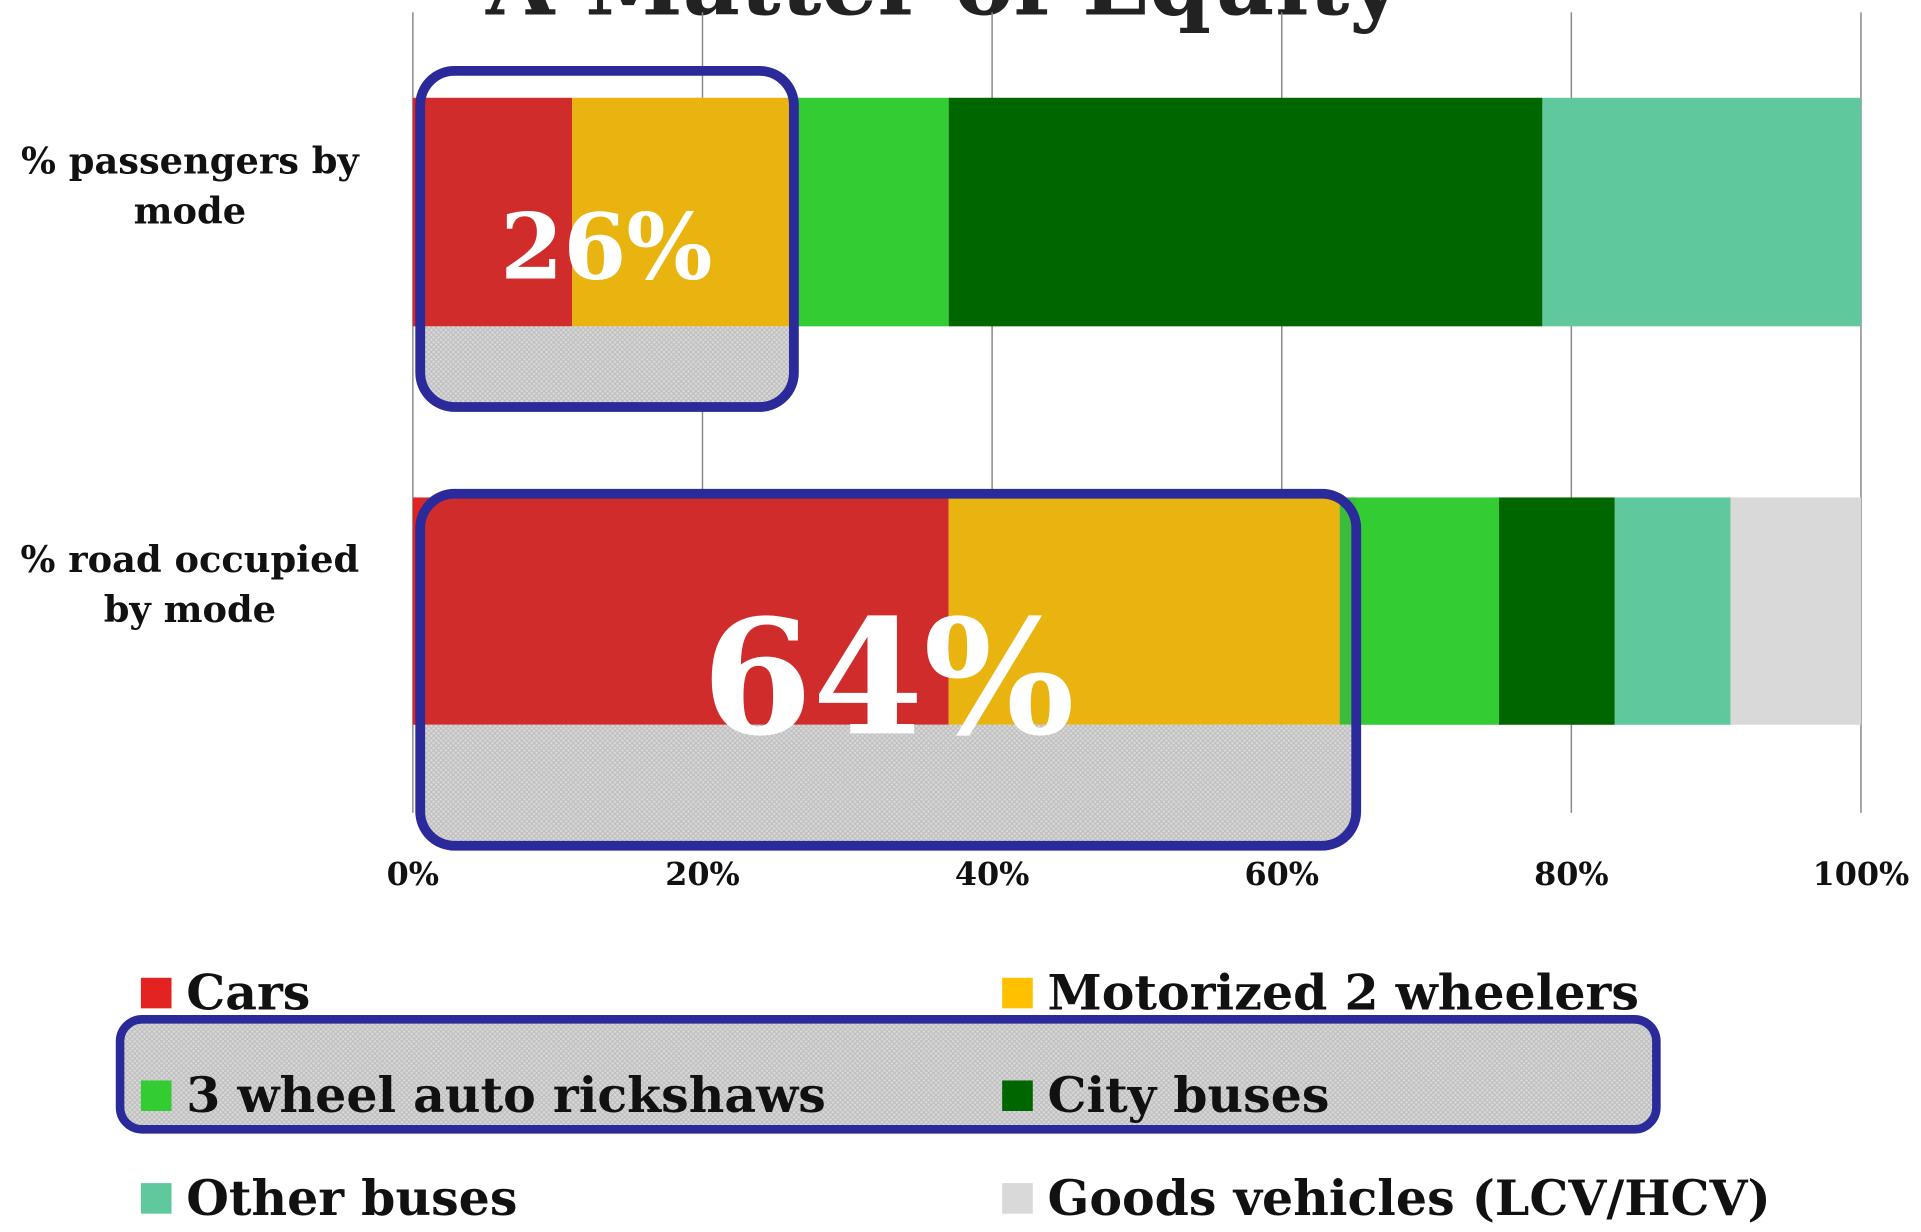  Describe the element at coordinates (888, 1074) in the screenshot. I see `legend-highlight` at that location.